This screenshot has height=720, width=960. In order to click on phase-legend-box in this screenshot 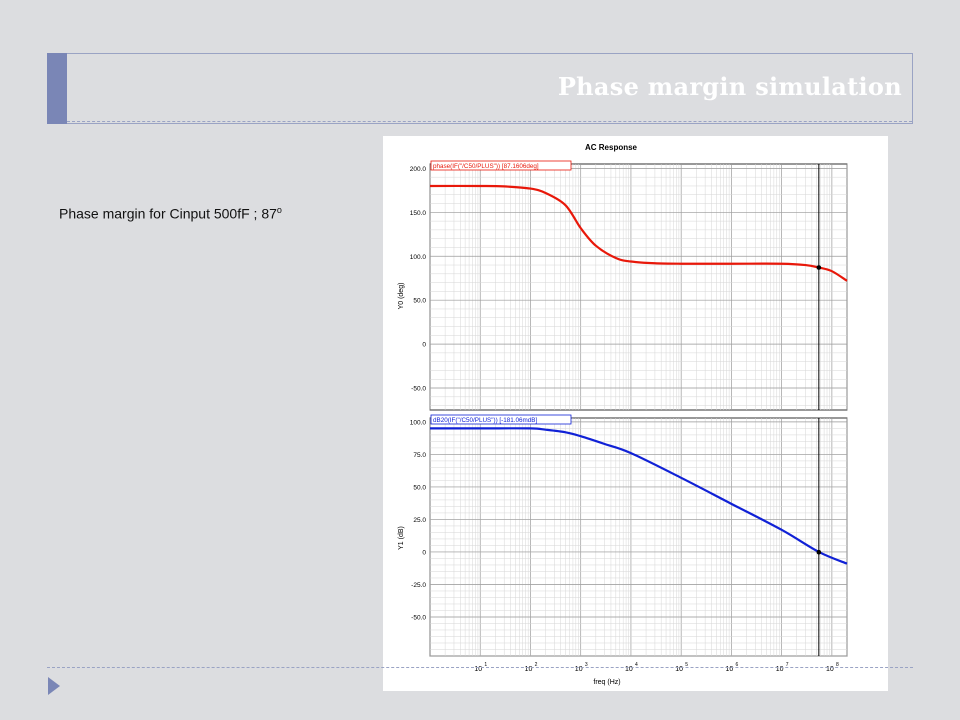, I will do `click(501, 165)`.